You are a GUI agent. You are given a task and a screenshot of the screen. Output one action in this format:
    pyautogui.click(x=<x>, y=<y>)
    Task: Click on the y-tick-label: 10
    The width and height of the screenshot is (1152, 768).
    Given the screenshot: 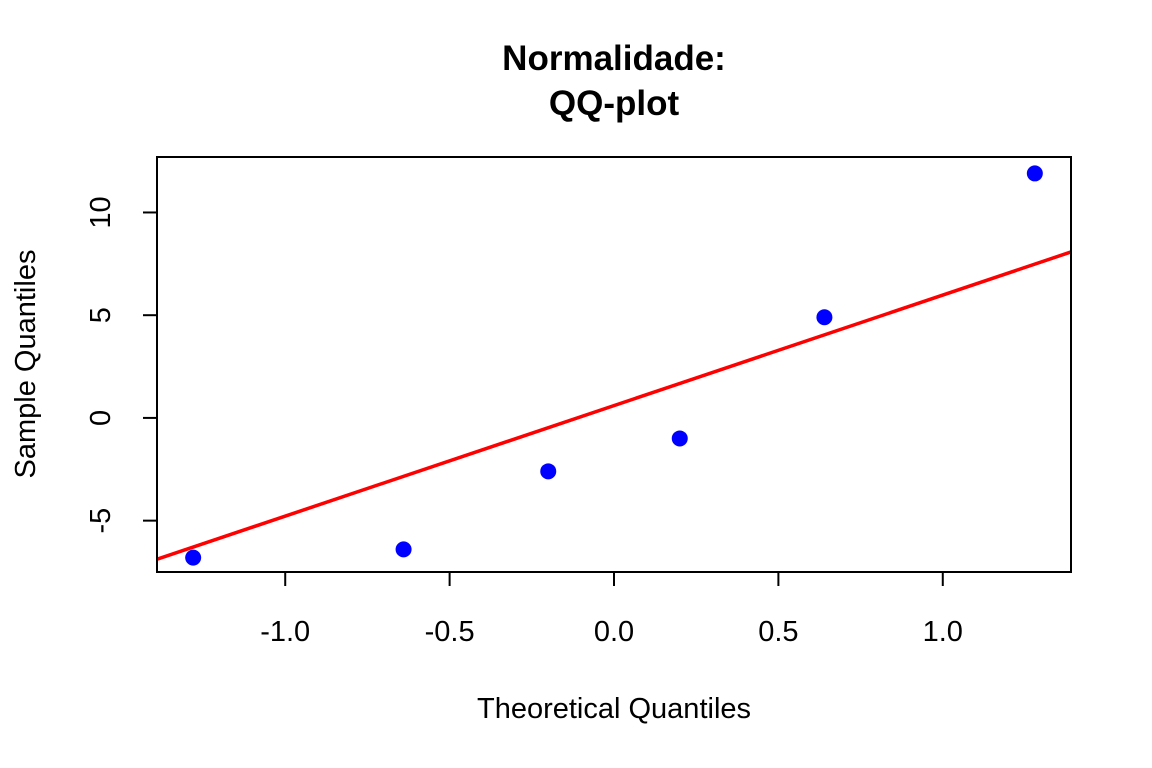 What is the action you would take?
    pyautogui.click(x=101, y=212)
    